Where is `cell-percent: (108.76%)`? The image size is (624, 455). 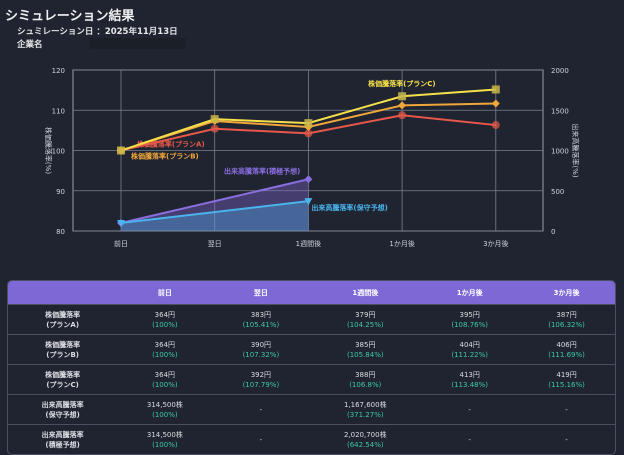
cell-percent: (108.76%) is located at coordinates (469, 324).